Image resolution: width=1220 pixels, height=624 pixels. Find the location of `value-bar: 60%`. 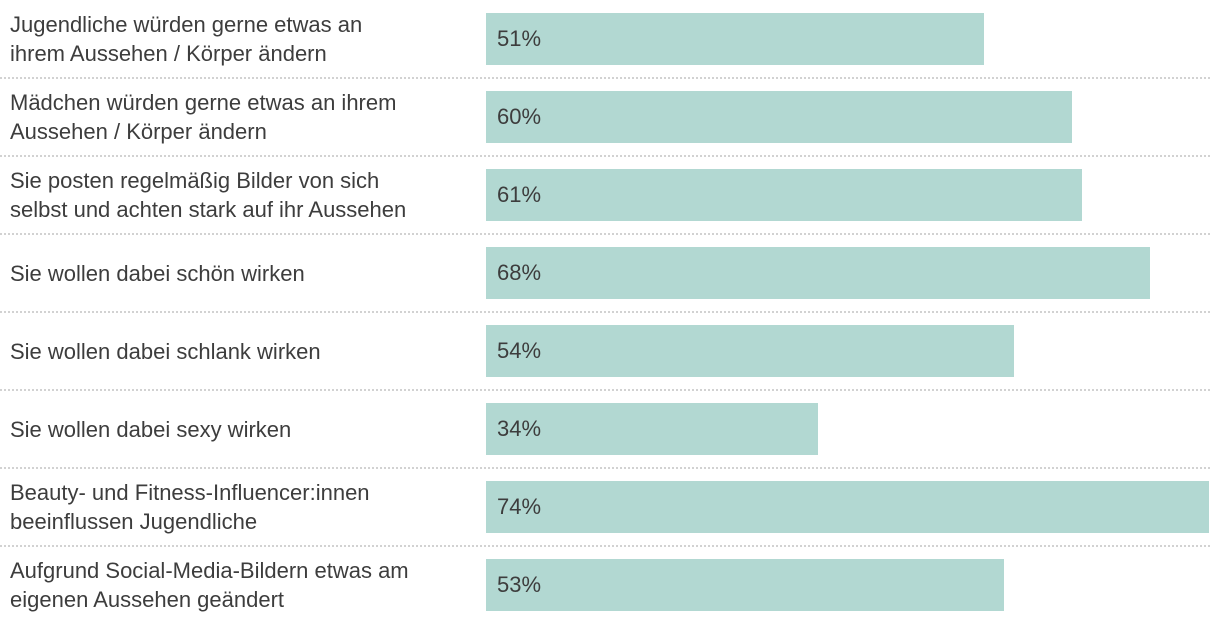

value-bar: 60% is located at coordinates (779, 117).